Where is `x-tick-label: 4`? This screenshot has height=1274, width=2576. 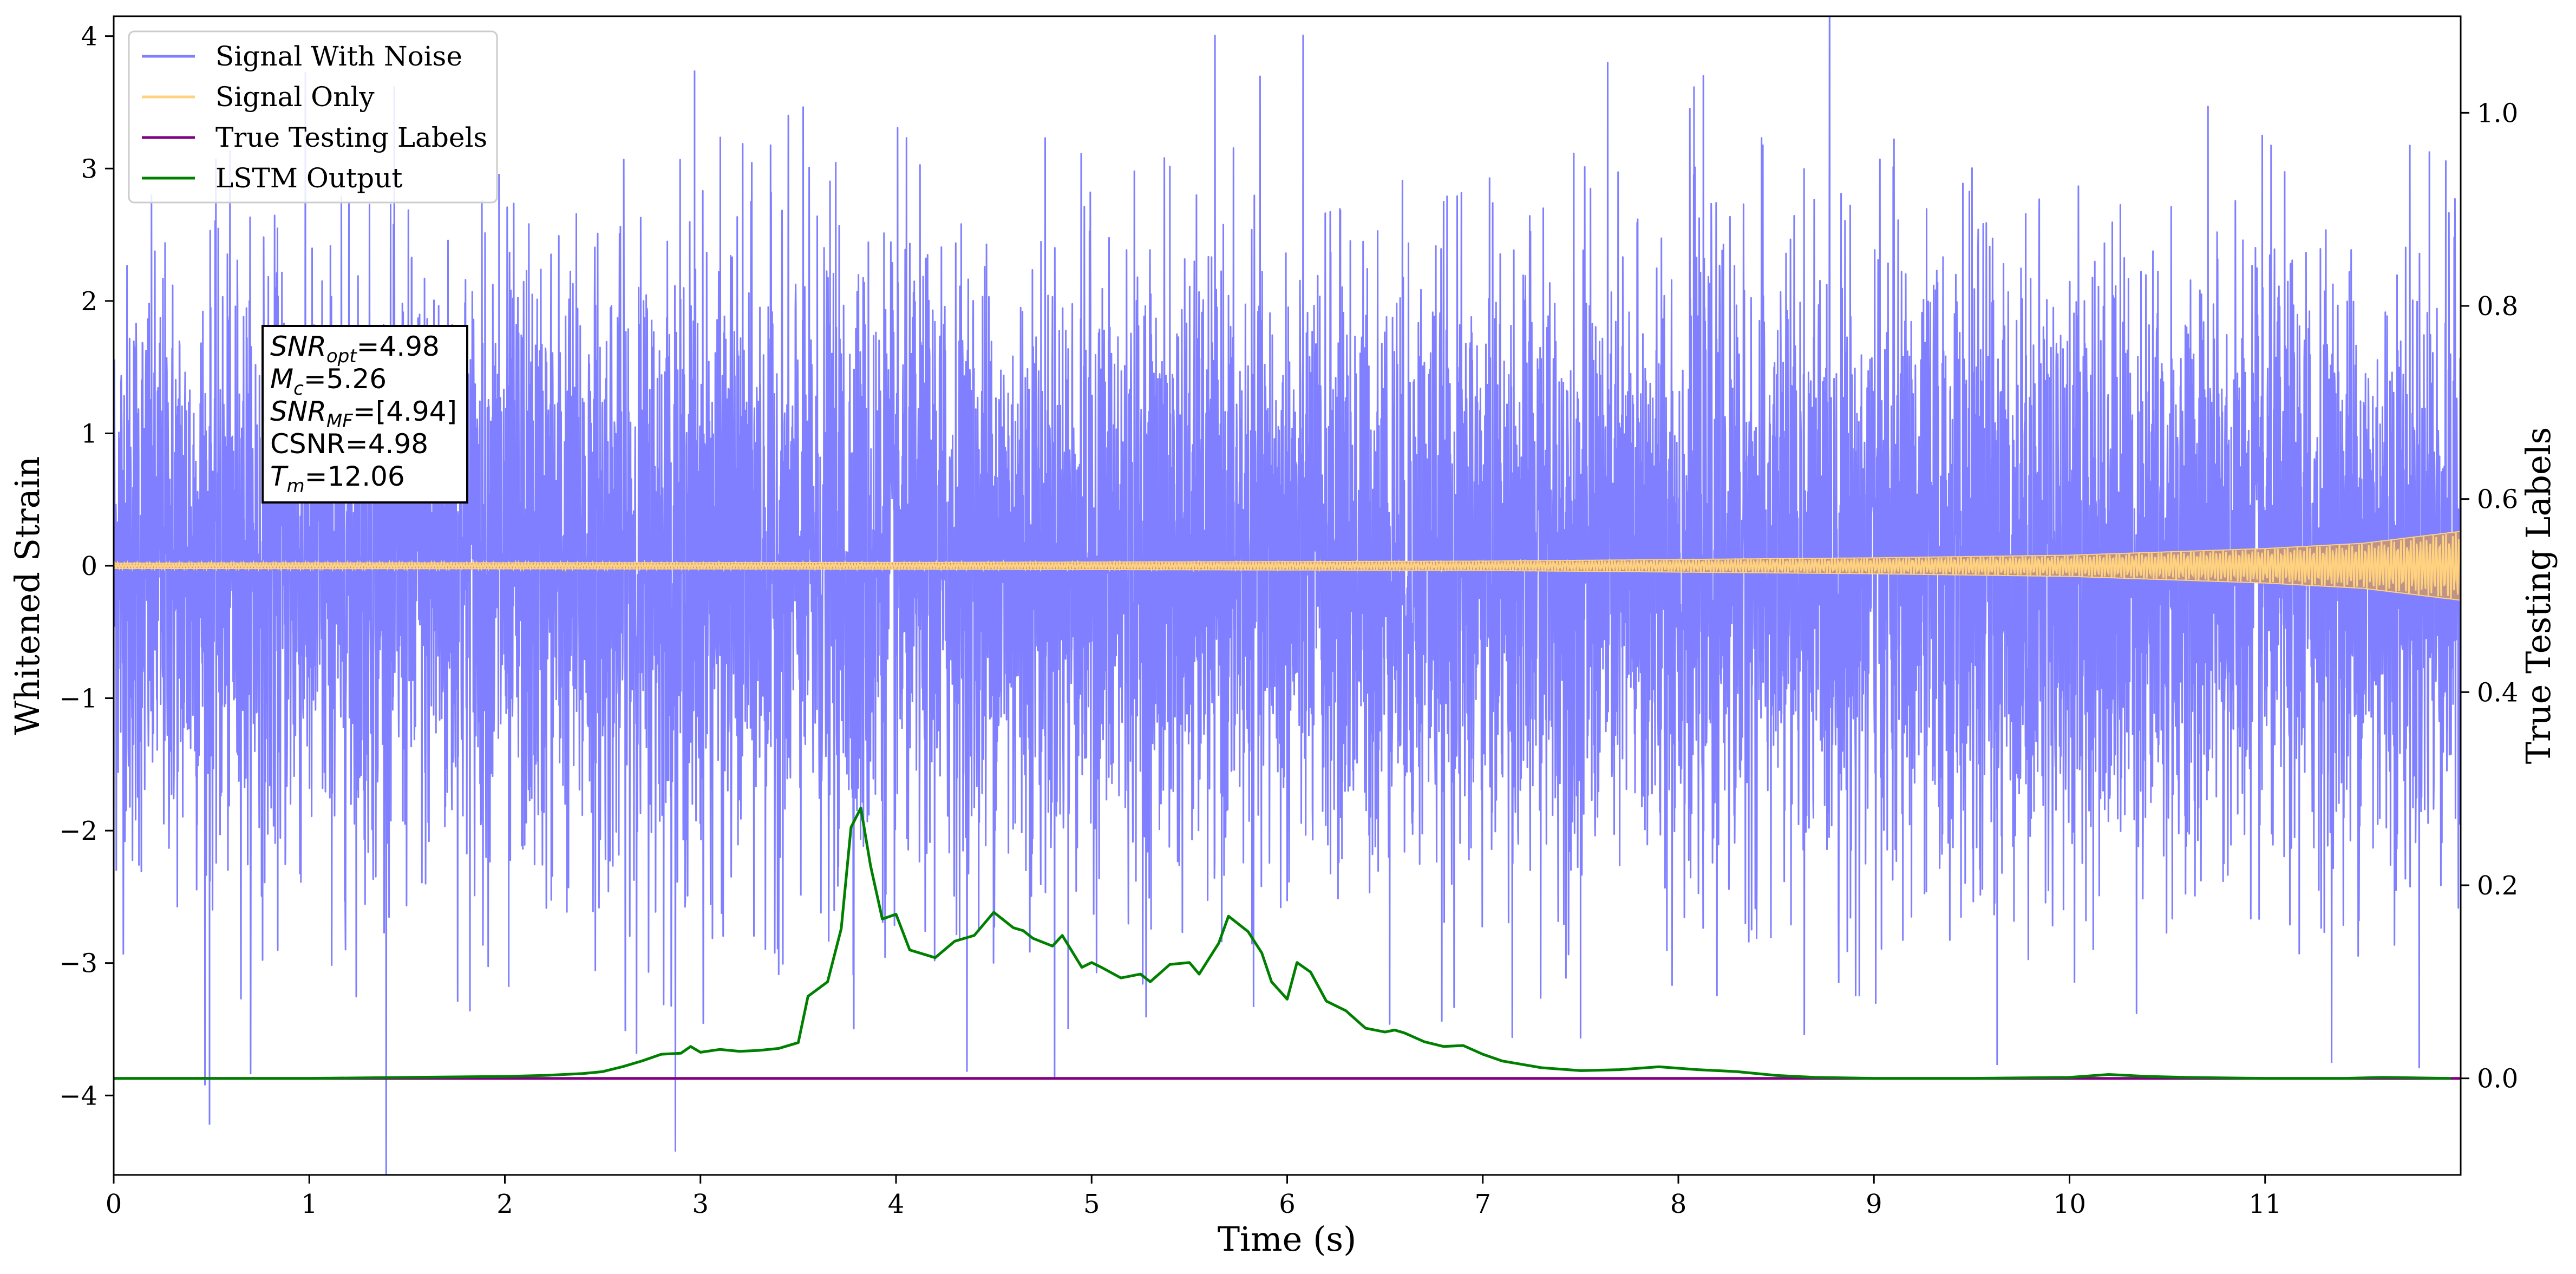
x-tick-label: 4 is located at coordinates (897, 1204).